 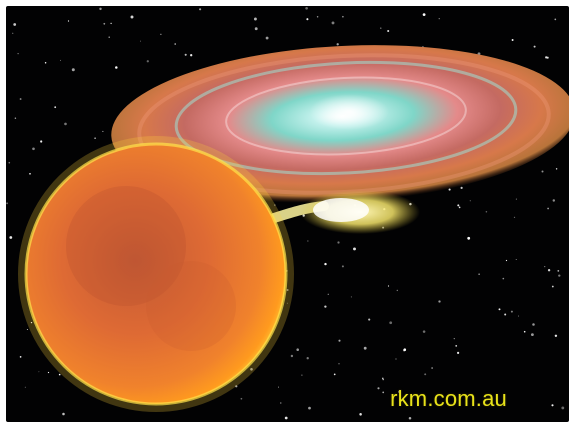 What do you see at coordinates (448, 398) in the screenshot?
I see `credit-watermark: rkm.com.au` at bounding box center [448, 398].